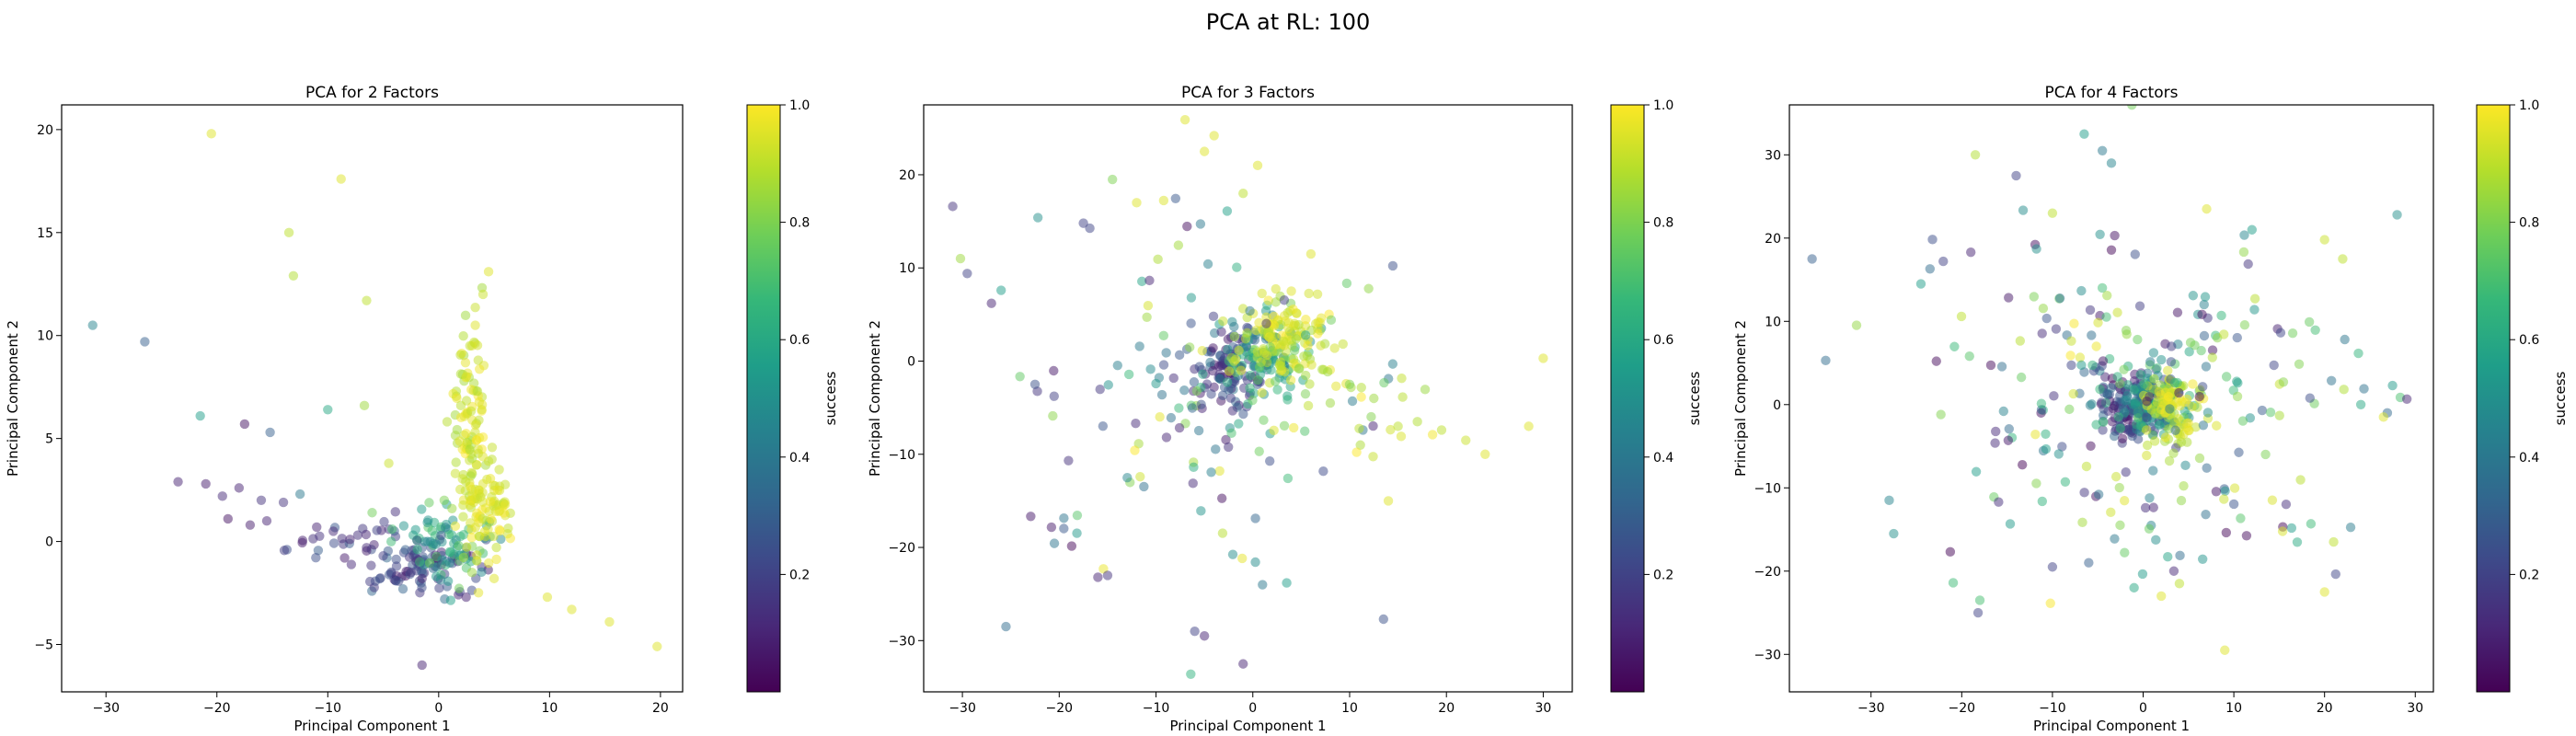  I want to click on panel-title: PCA for 2 Factors, so click(372, 93).